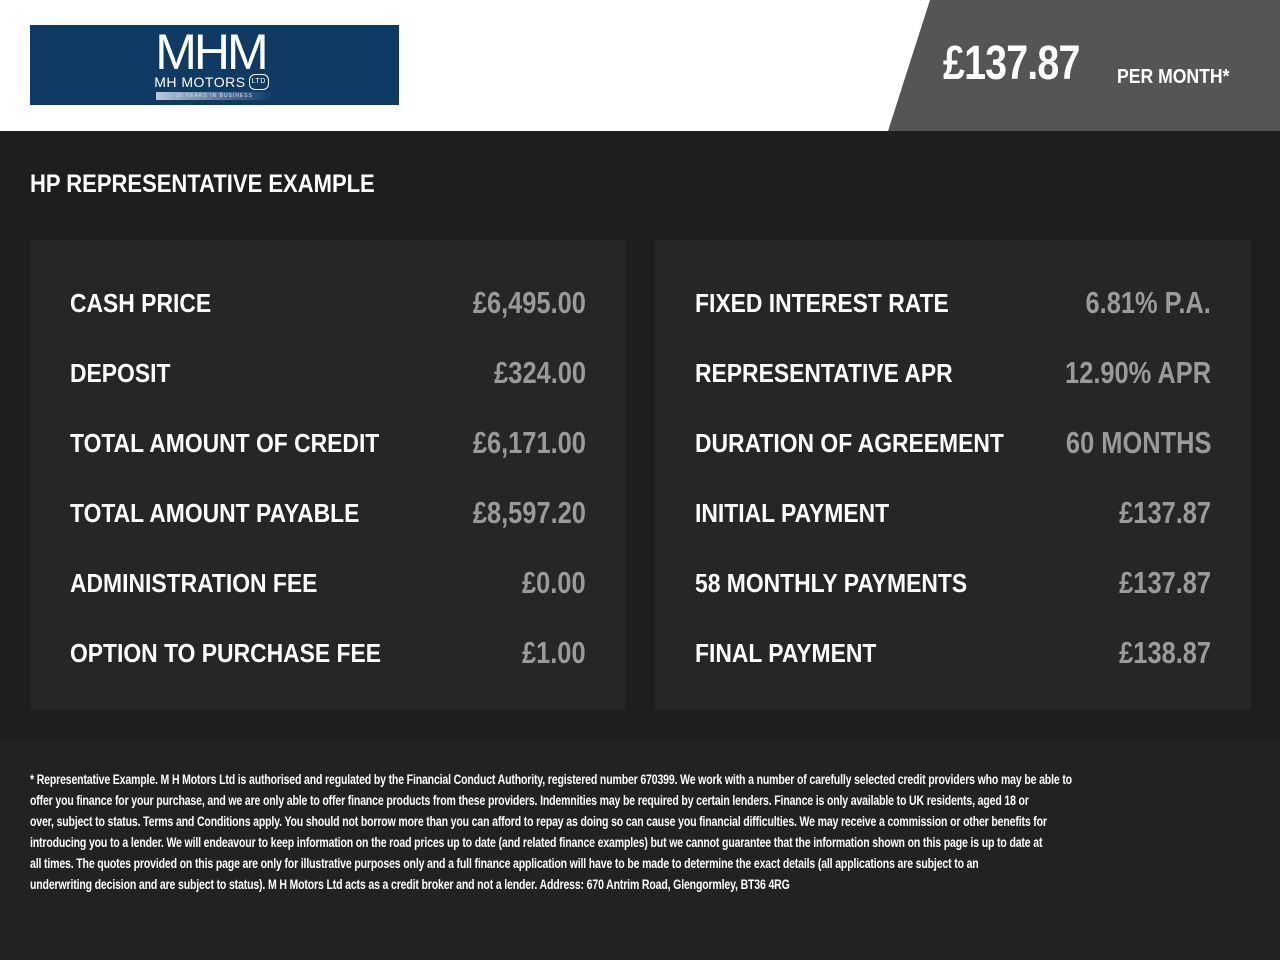 The height and width of the screenshot is (960, 1280). I want to click on per-month-label: PER MONTH*, so click(1173, 77).